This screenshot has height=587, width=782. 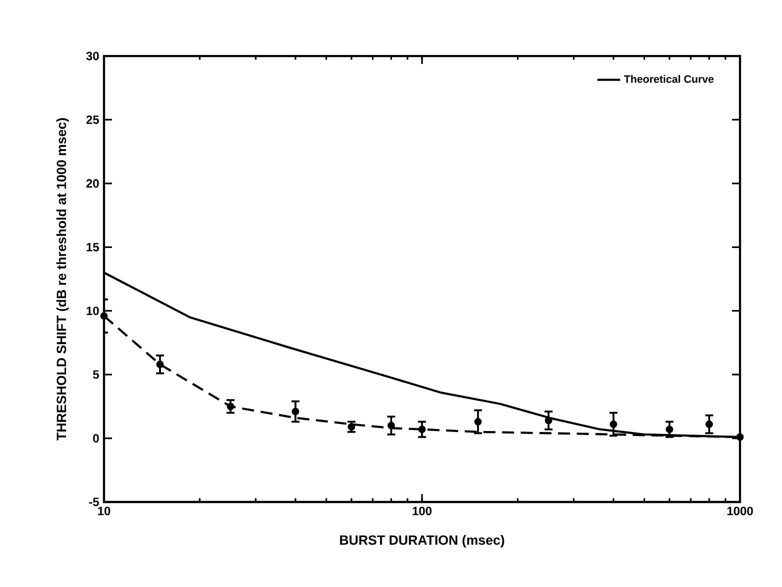 What do you see at coordinates (94, 502) in the screenshot?
I see `y-tick-label: -5` at bounding box center [94, 502].